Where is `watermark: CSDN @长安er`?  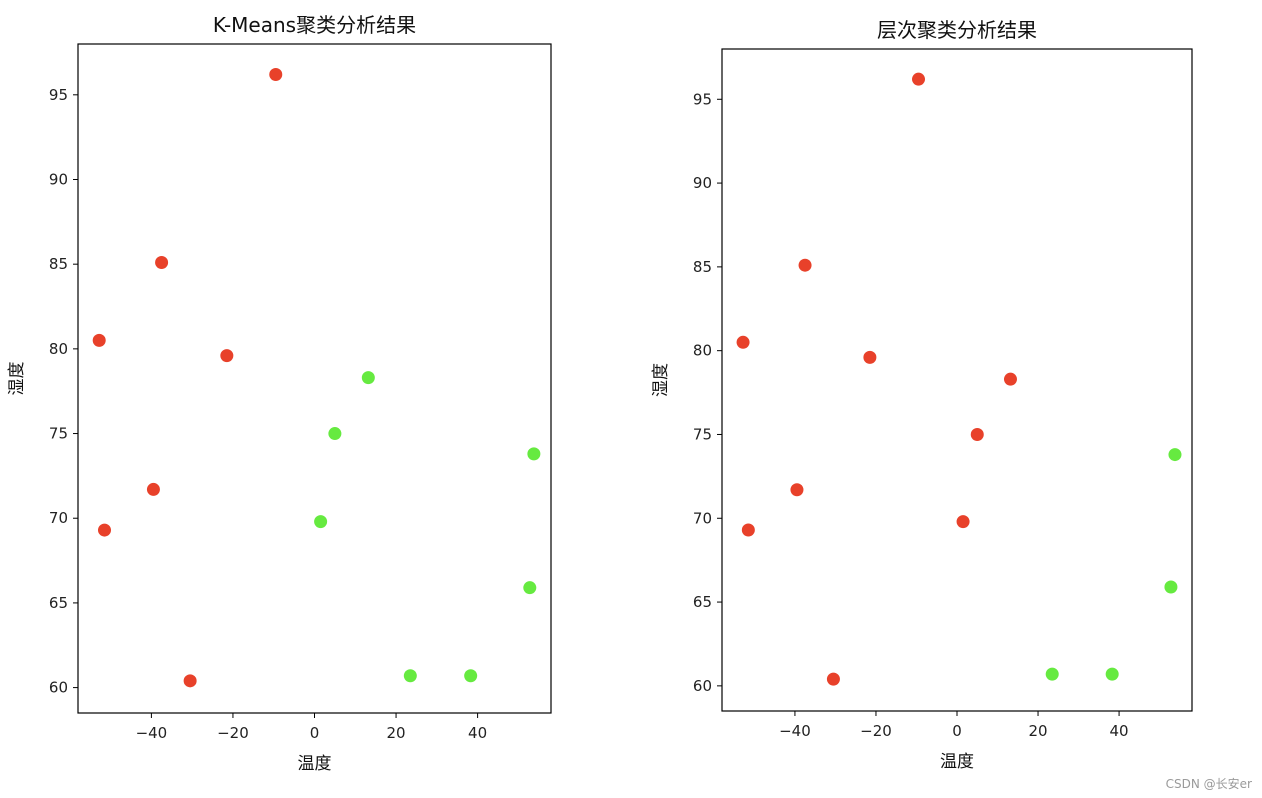 watermark: CSDN @长安er is located at coordinates (1208, 784).